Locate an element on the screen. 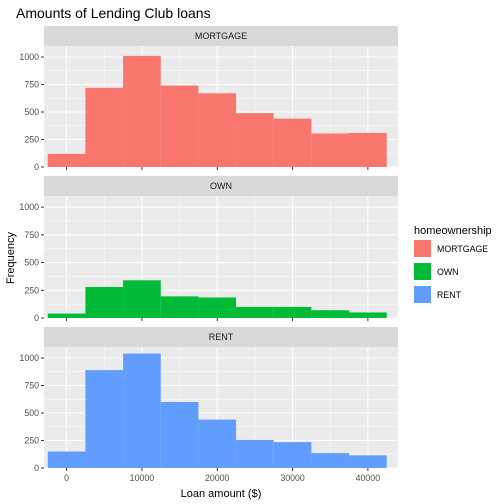 This screenshot has height=504, width=504. chart-title: Amounts of Lending Club loans is located at coordinates (113, 13).